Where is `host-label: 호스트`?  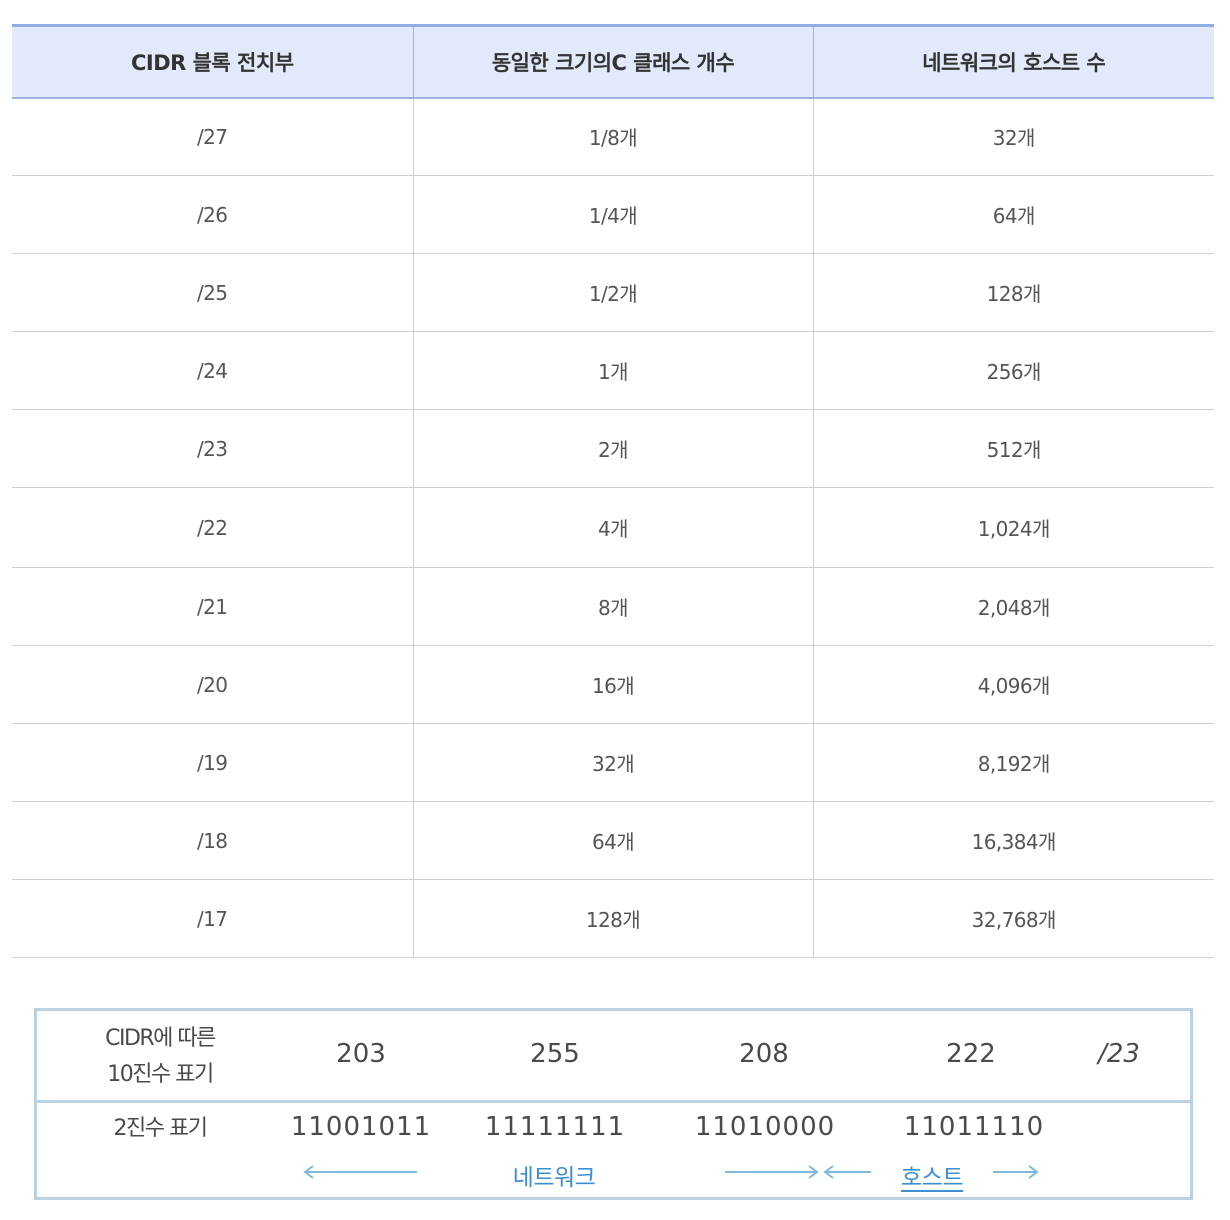 host-label: 호스트 is located at coordinates (932, 1178).